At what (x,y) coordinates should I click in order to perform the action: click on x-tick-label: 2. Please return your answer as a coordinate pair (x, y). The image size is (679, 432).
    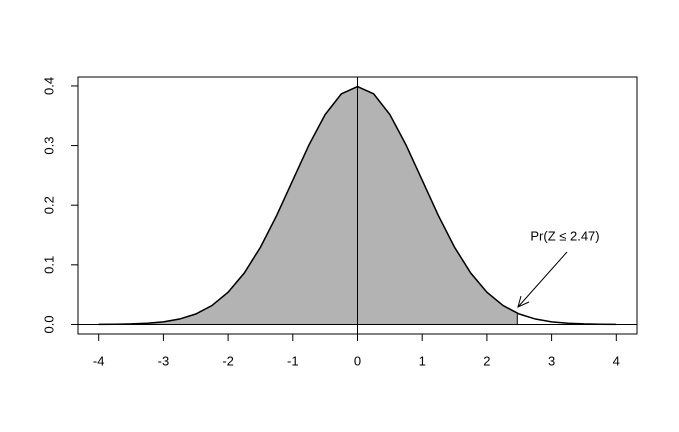
    Looking at the image, I should click on (486, 360).